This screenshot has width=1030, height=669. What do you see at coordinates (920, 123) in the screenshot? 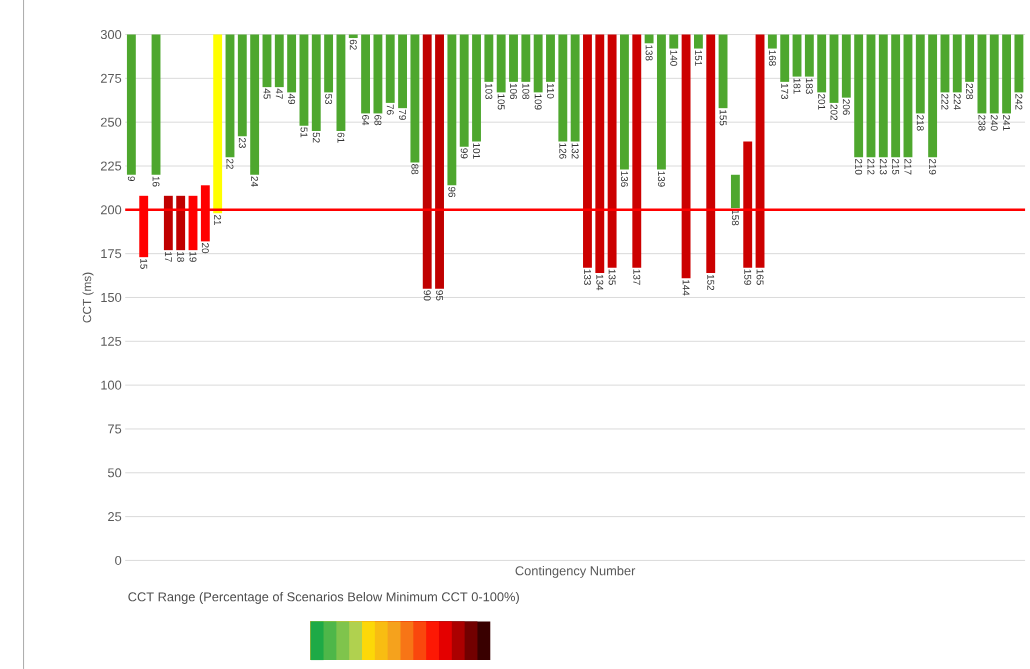
I see `x-tick-label: 218` at bounding box center [920, 123].